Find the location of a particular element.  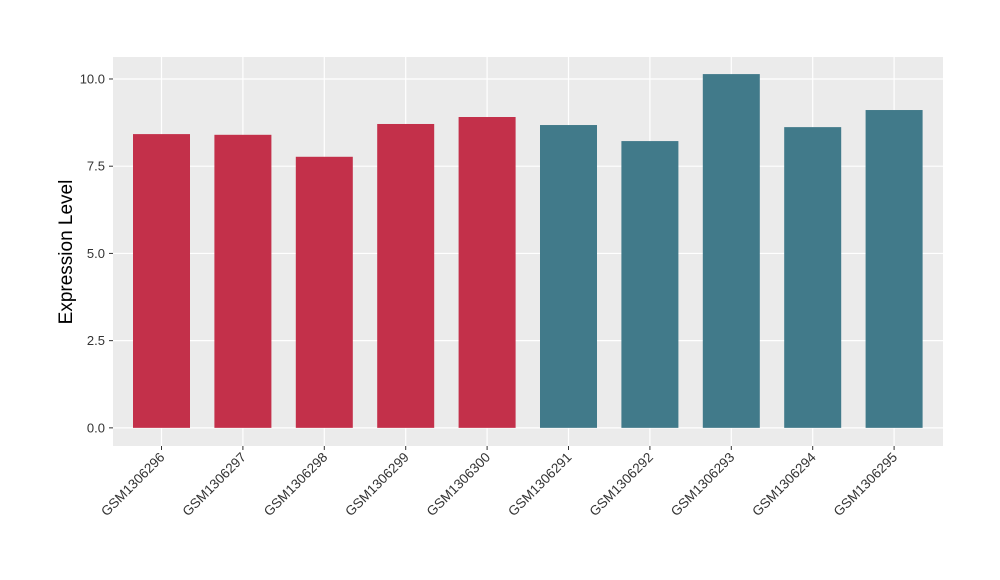

y-tick-label: 2.5 is located at coordinates (96, 340).